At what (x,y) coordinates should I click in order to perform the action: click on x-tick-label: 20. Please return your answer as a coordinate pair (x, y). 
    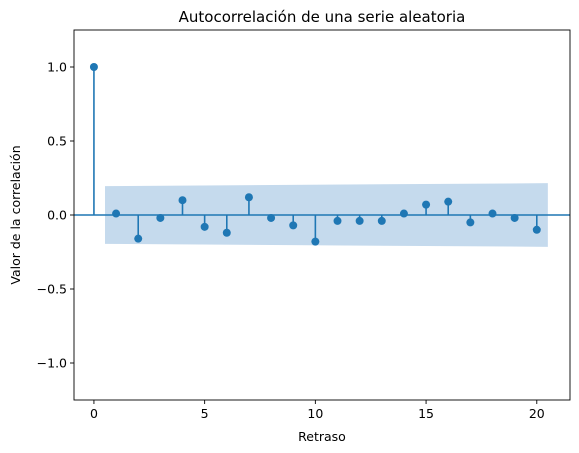
    Looking at the image, I should click on (537, 413).